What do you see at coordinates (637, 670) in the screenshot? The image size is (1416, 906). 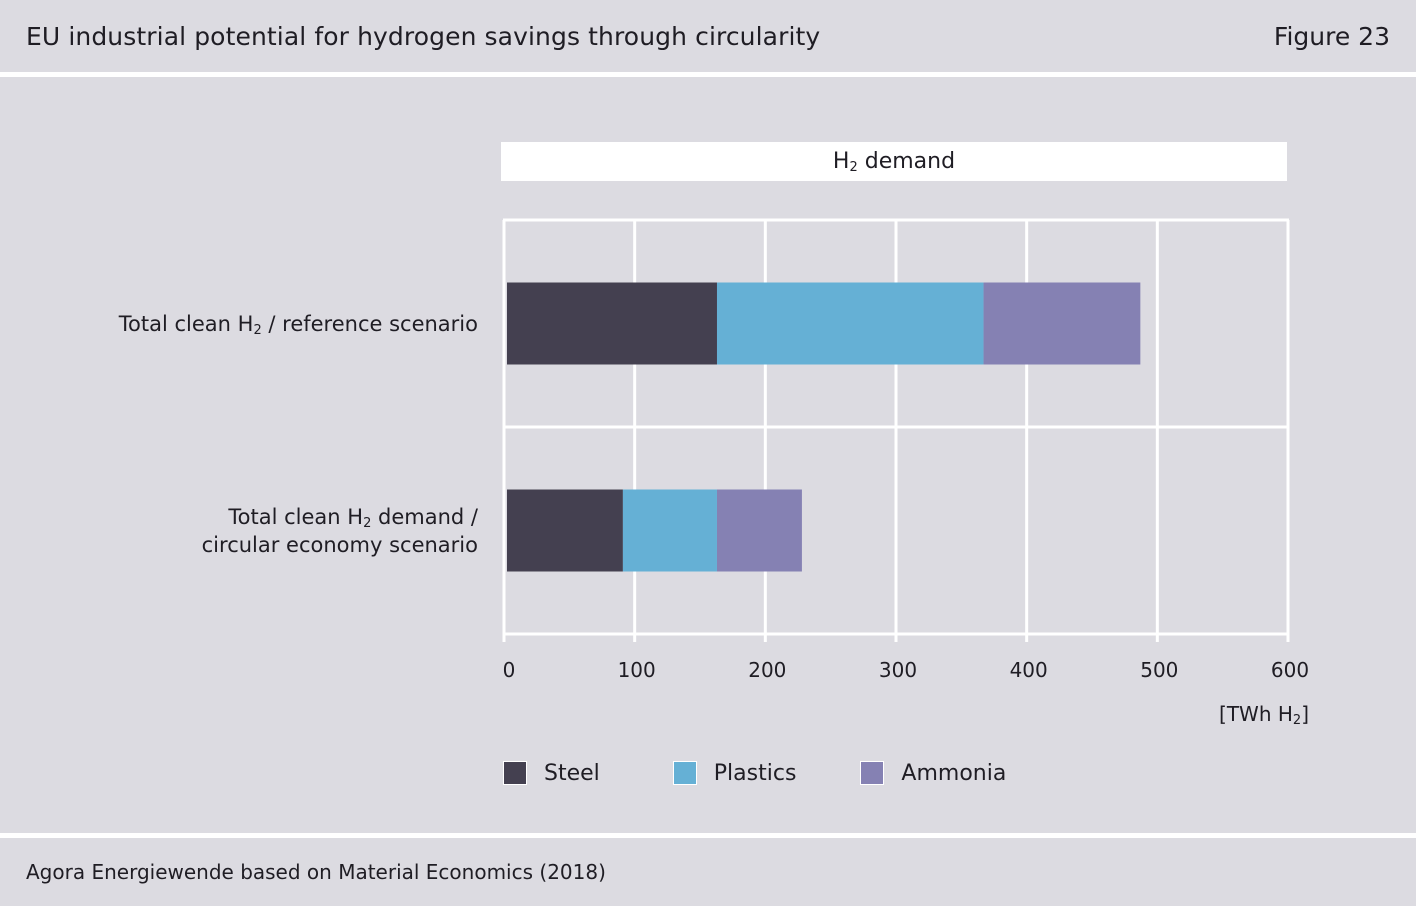 I see `x-tick-label: 100` at bounding box center [637, 670].